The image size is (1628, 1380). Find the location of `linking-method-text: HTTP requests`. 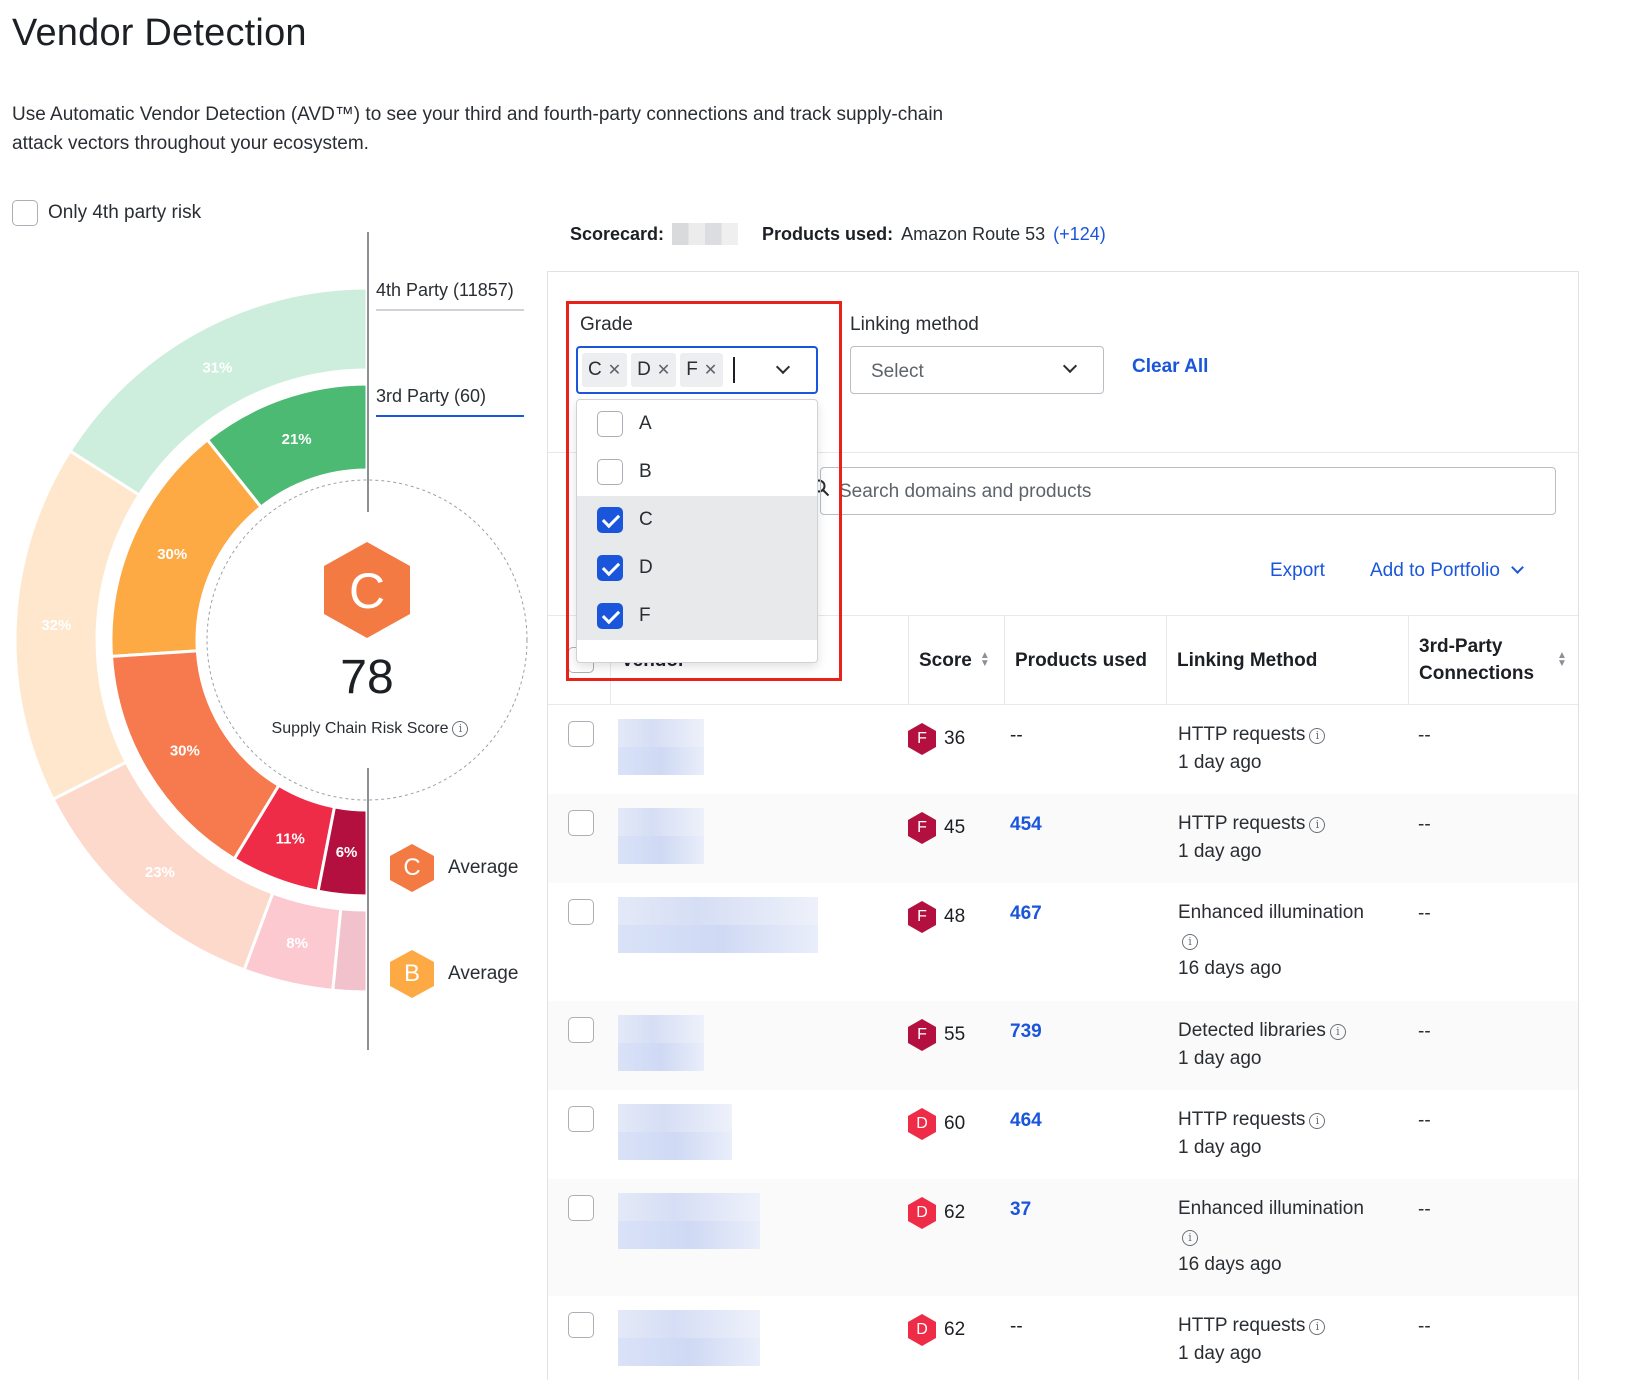

linking-method-text: HTTP requests is located at coordinates (1242, 823).